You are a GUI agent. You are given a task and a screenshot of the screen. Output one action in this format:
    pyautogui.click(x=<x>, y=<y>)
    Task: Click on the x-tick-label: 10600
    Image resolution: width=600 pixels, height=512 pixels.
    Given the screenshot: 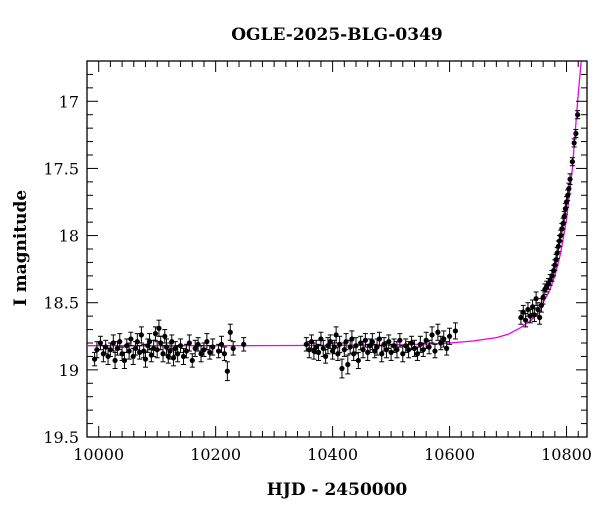 What is the action you would take?
    pyautogui.click(x=449, y=454)
    